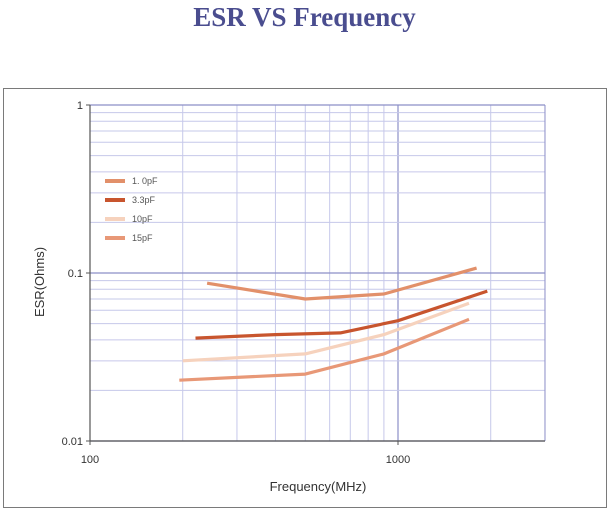 This screenshot has width=609, height=508. I want to click on y-tick-label: 1, so click(80, 106).